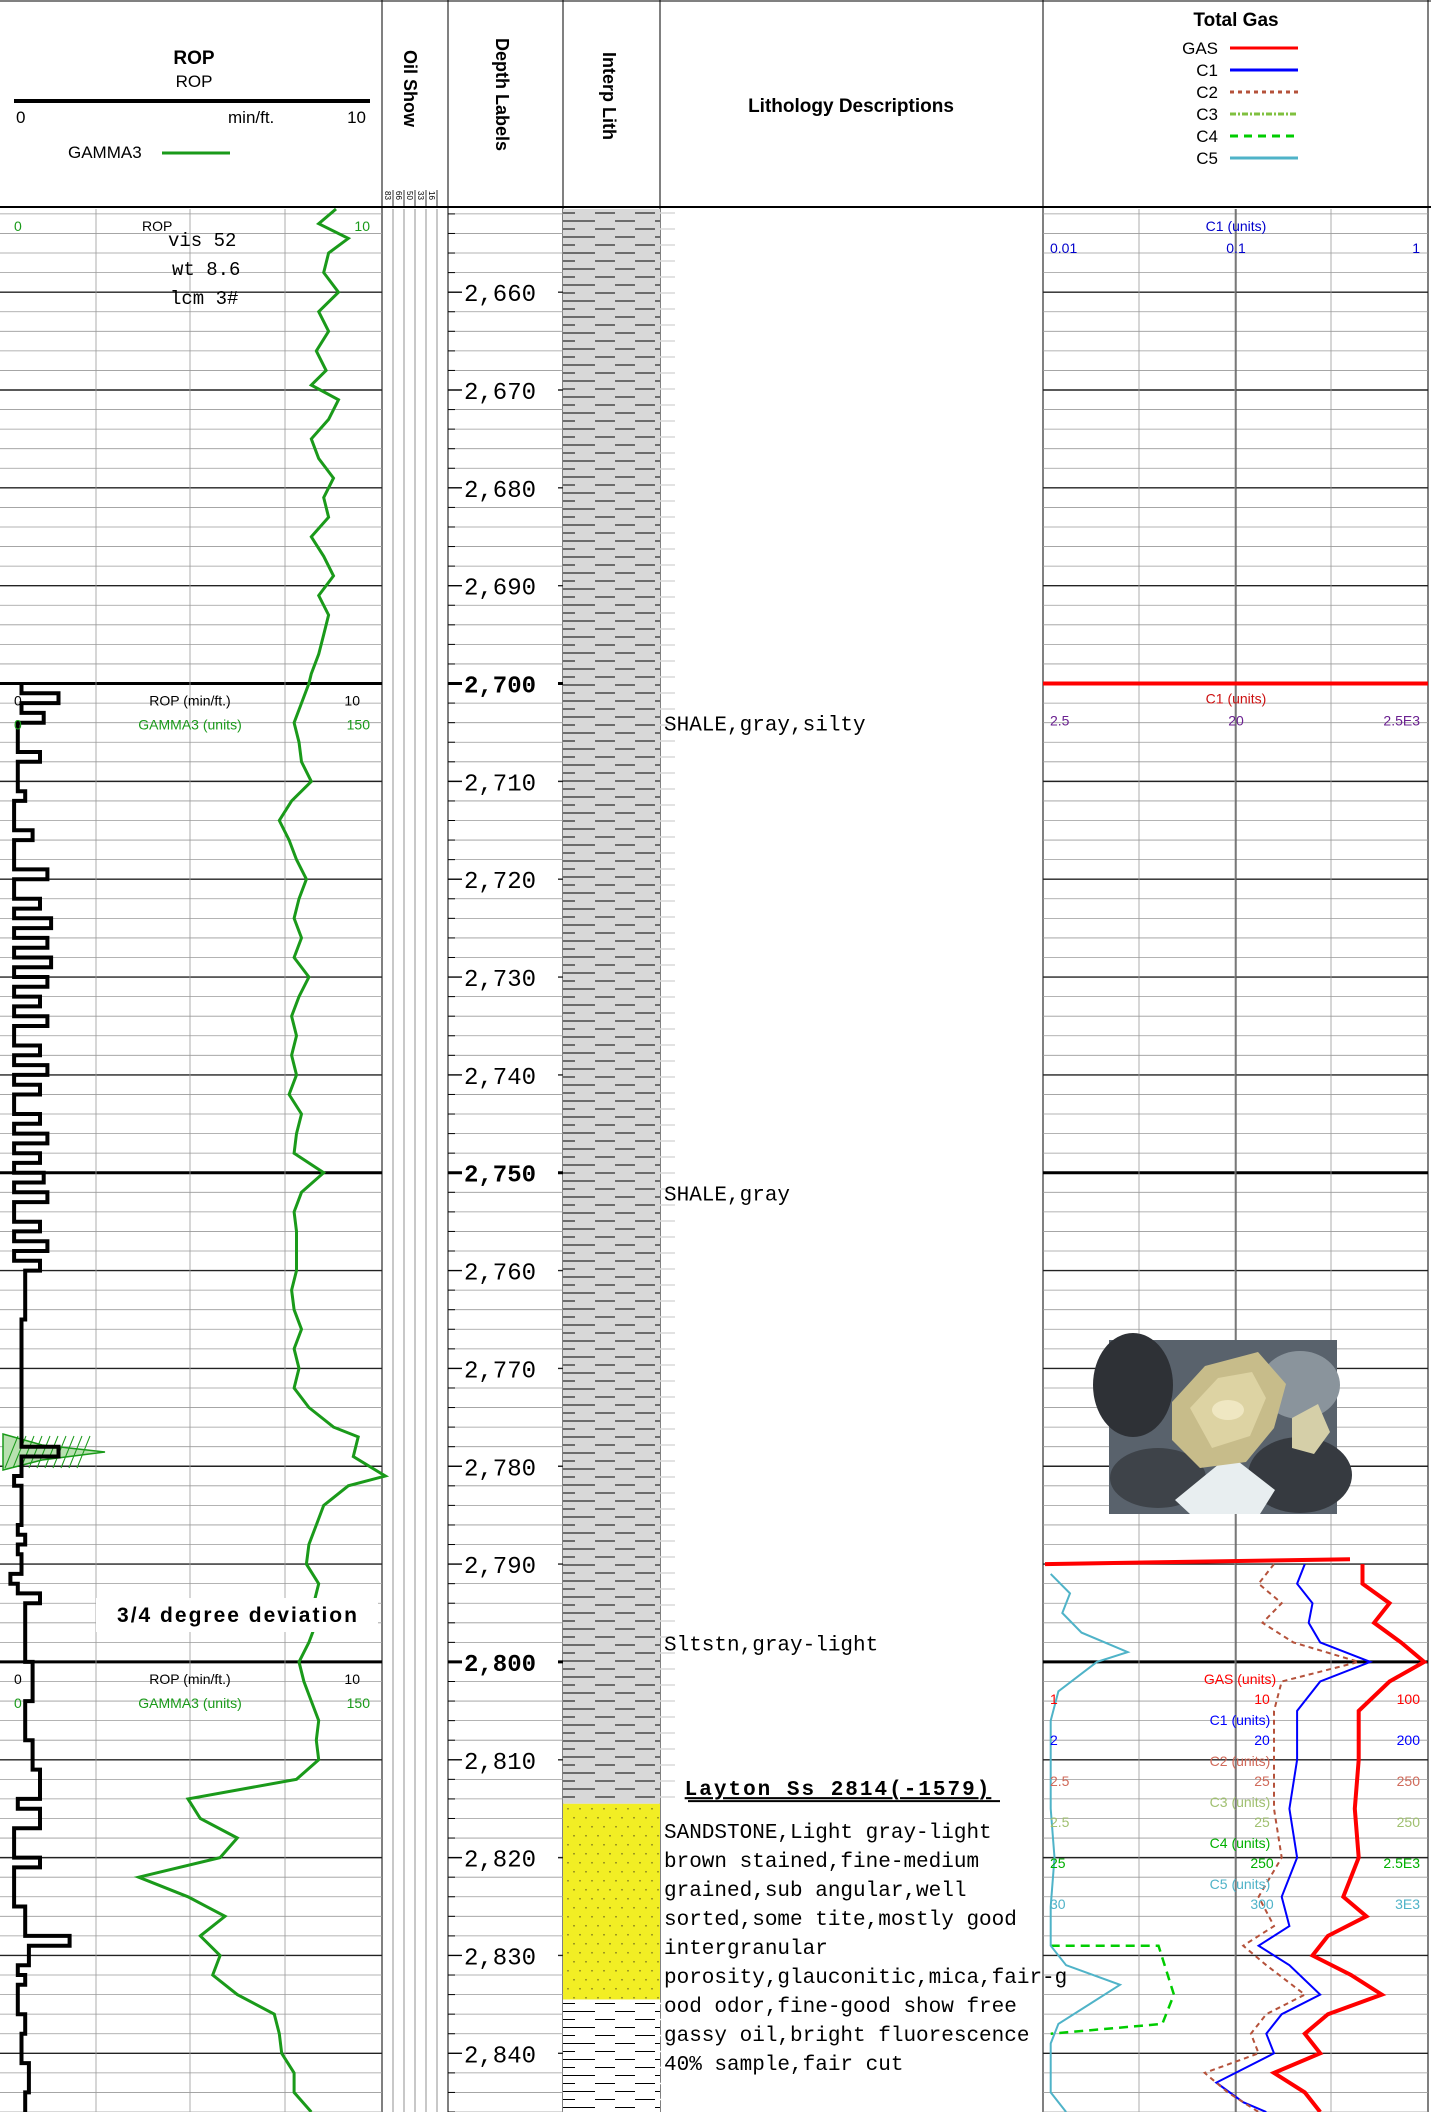 Image resolution: width=1431 pixels, height=2112 pixels. What do you see at coordinates (1200, 48) in the screenshot?
I see `gas-legend-label: GAS` at bounding box center [1200, 48].